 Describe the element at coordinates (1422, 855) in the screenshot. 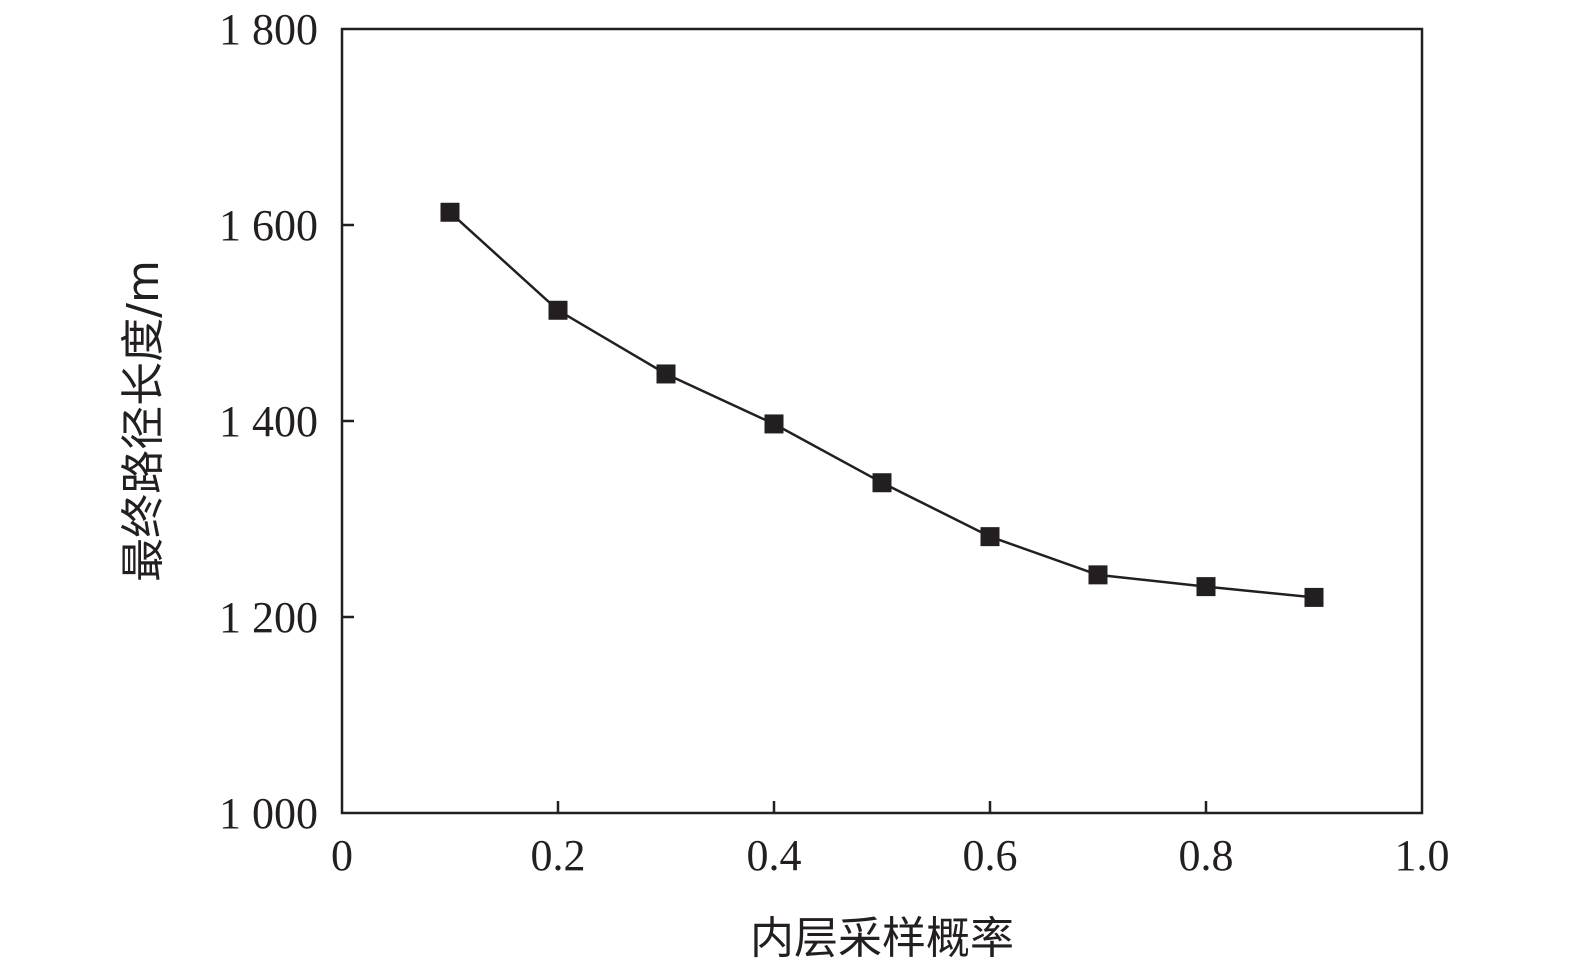

I see `x-tick-label: 1.0` at that location.